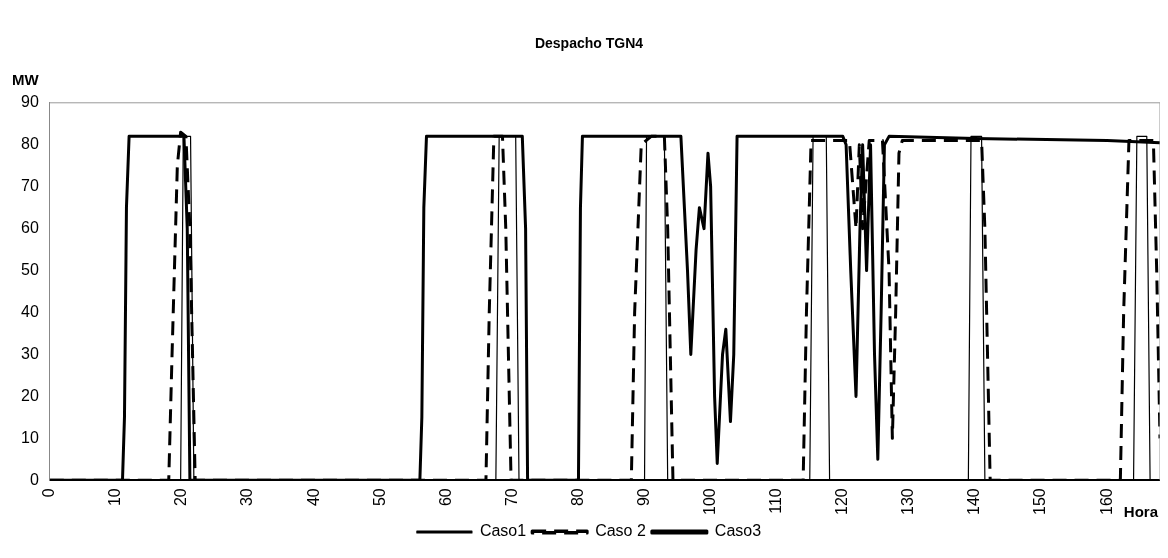  Describe the element at coordinates (1106, 502) in the screenshot. I see `x-tick-label: 160` at that location.